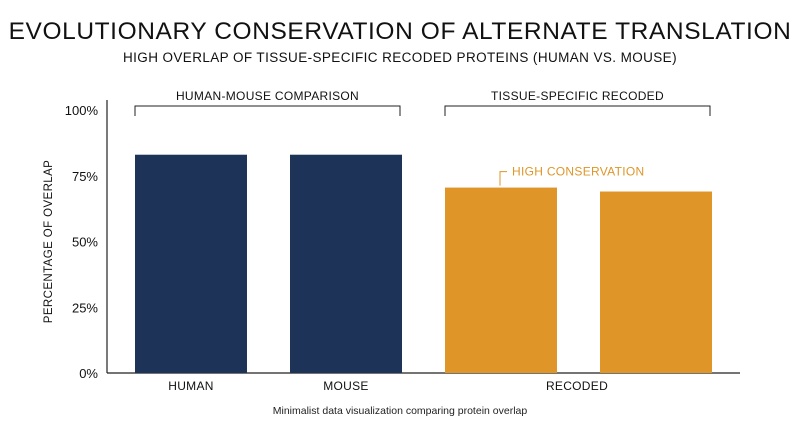 This screenshot has width=800, height=447. I want to click on x-tick-label: HUMAN, so click(191, 386).